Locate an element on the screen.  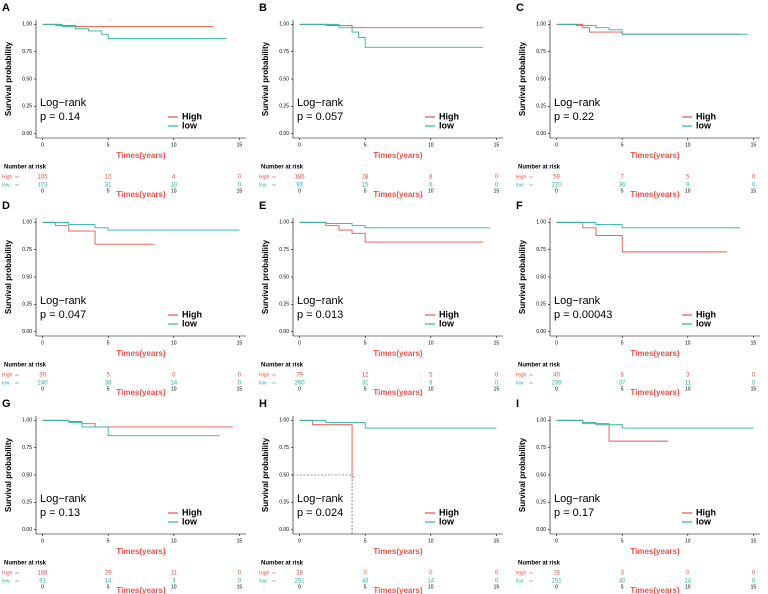
risk-count: 12 is located at coordinates (108, 178).